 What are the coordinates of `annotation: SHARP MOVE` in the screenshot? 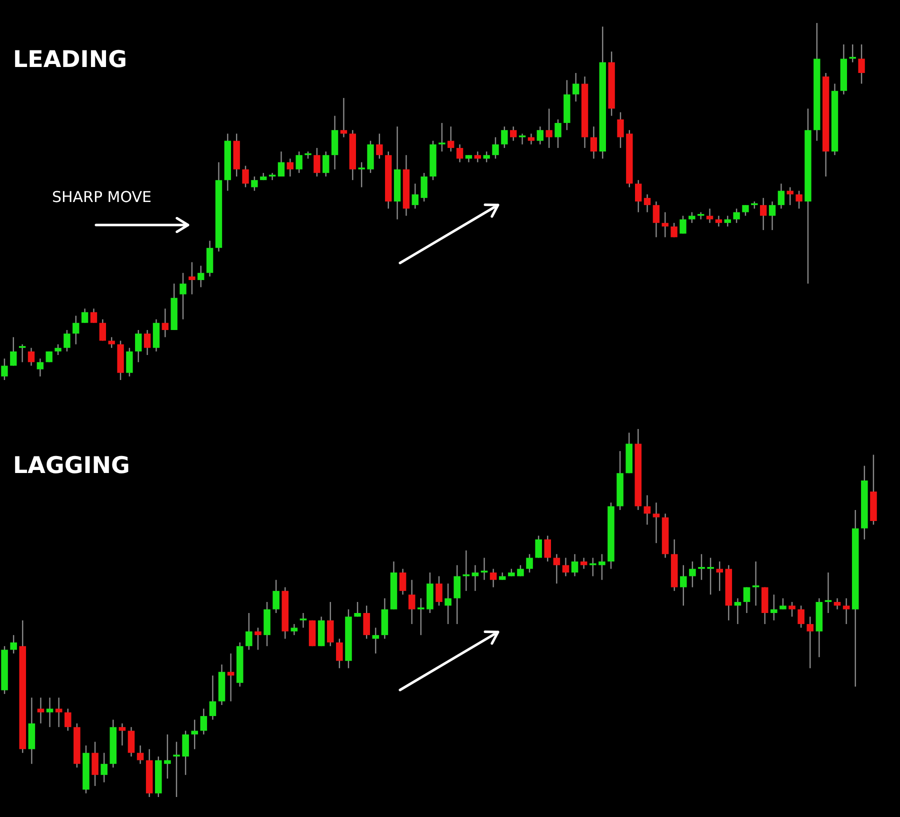 It's located at (102, 197).